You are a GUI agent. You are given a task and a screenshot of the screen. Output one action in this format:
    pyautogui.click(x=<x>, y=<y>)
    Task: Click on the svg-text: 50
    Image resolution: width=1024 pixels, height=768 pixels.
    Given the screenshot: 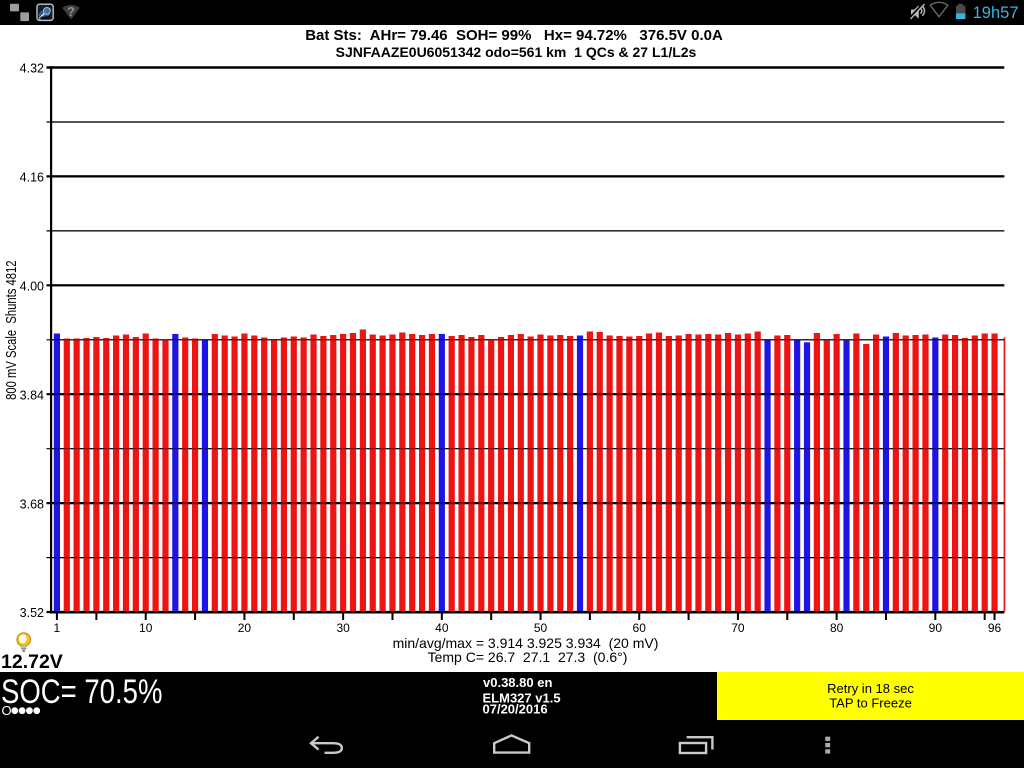 What is the action you would take?
    pyautogui.click(x=541, y=628)
    